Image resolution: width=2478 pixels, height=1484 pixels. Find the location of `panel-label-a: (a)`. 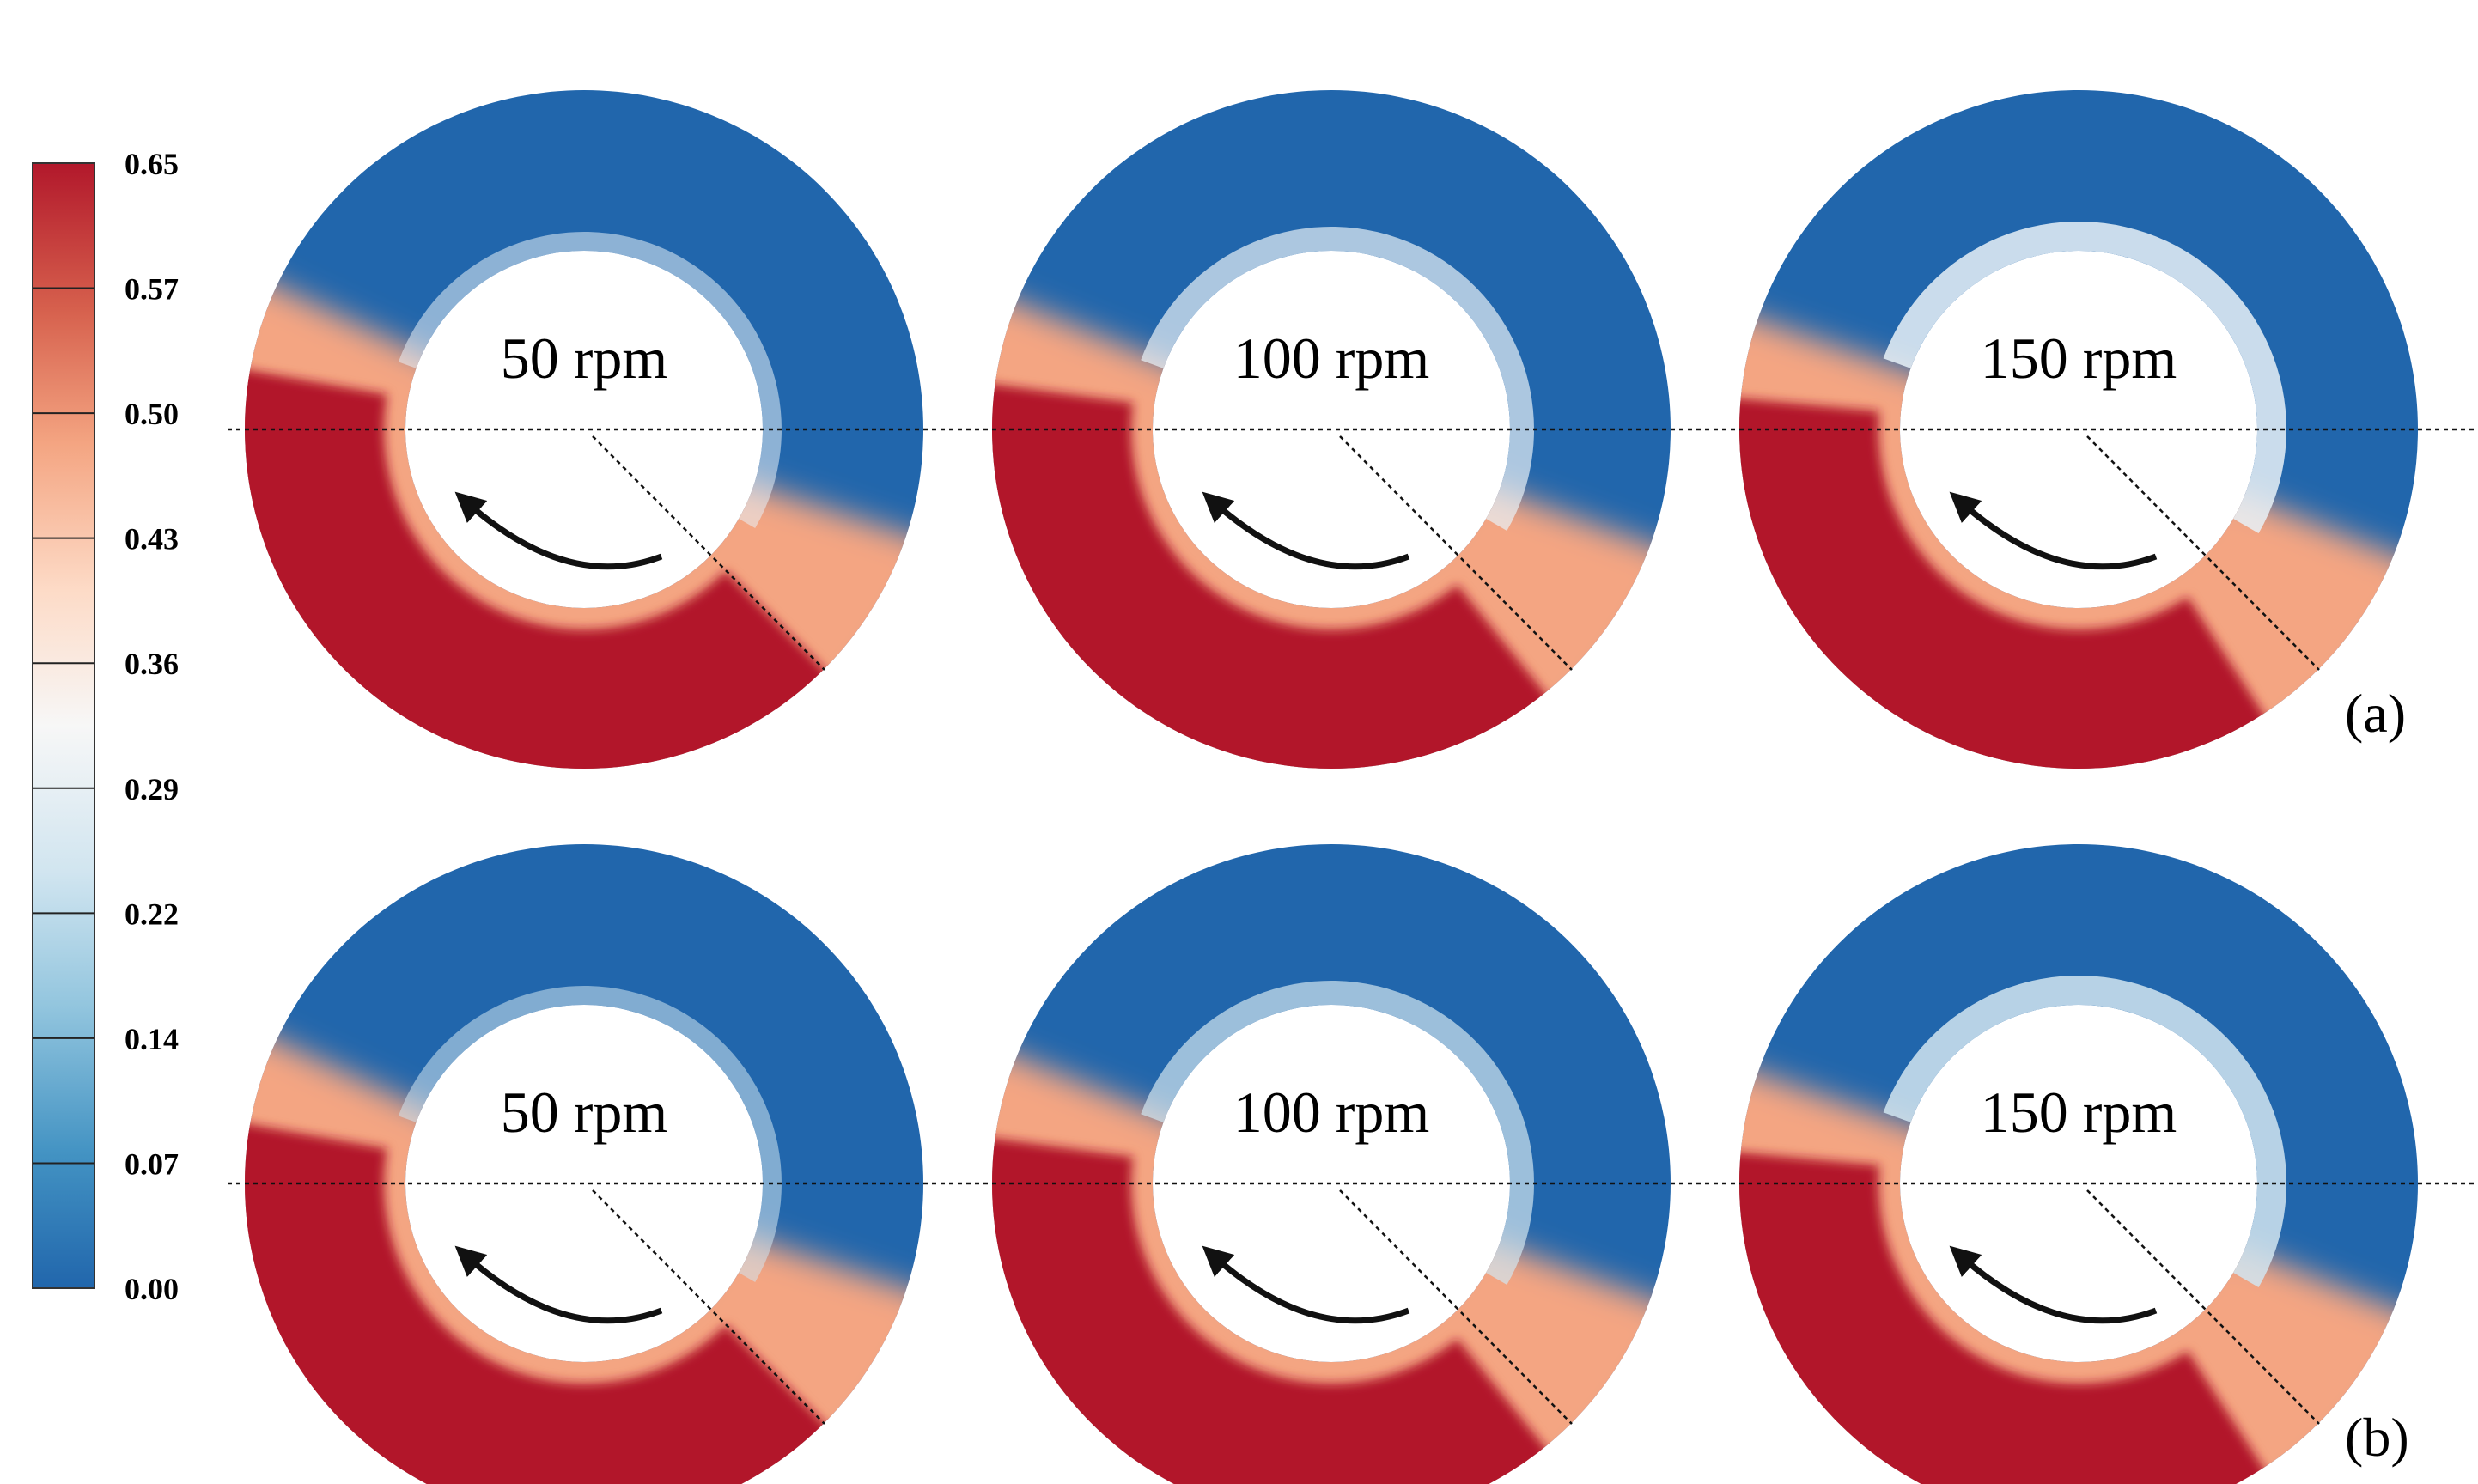

panel-label-a: (a) is located at coordinates (2376, 714).